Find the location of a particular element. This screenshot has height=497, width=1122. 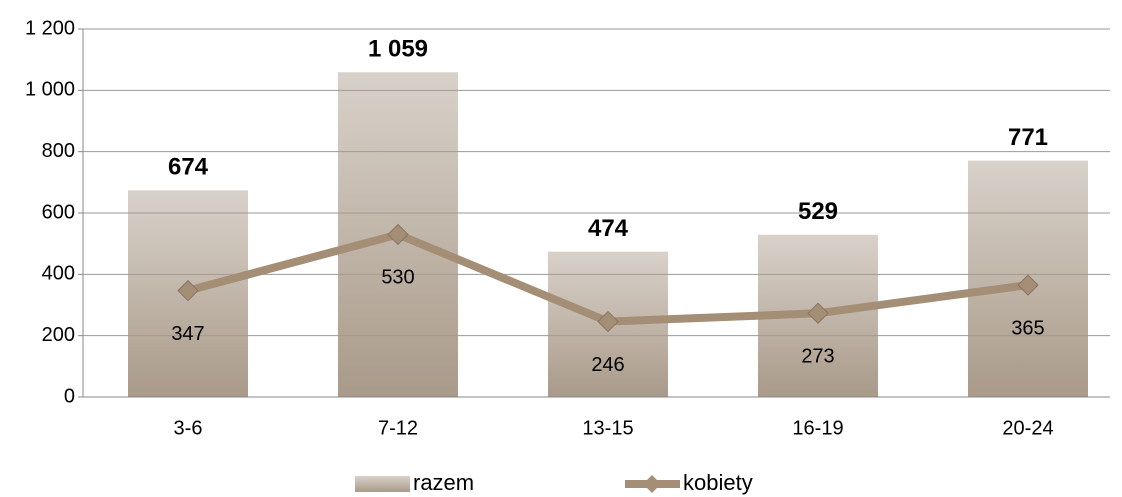

y-tick-label: 0 is located at coordinates (69, 396).